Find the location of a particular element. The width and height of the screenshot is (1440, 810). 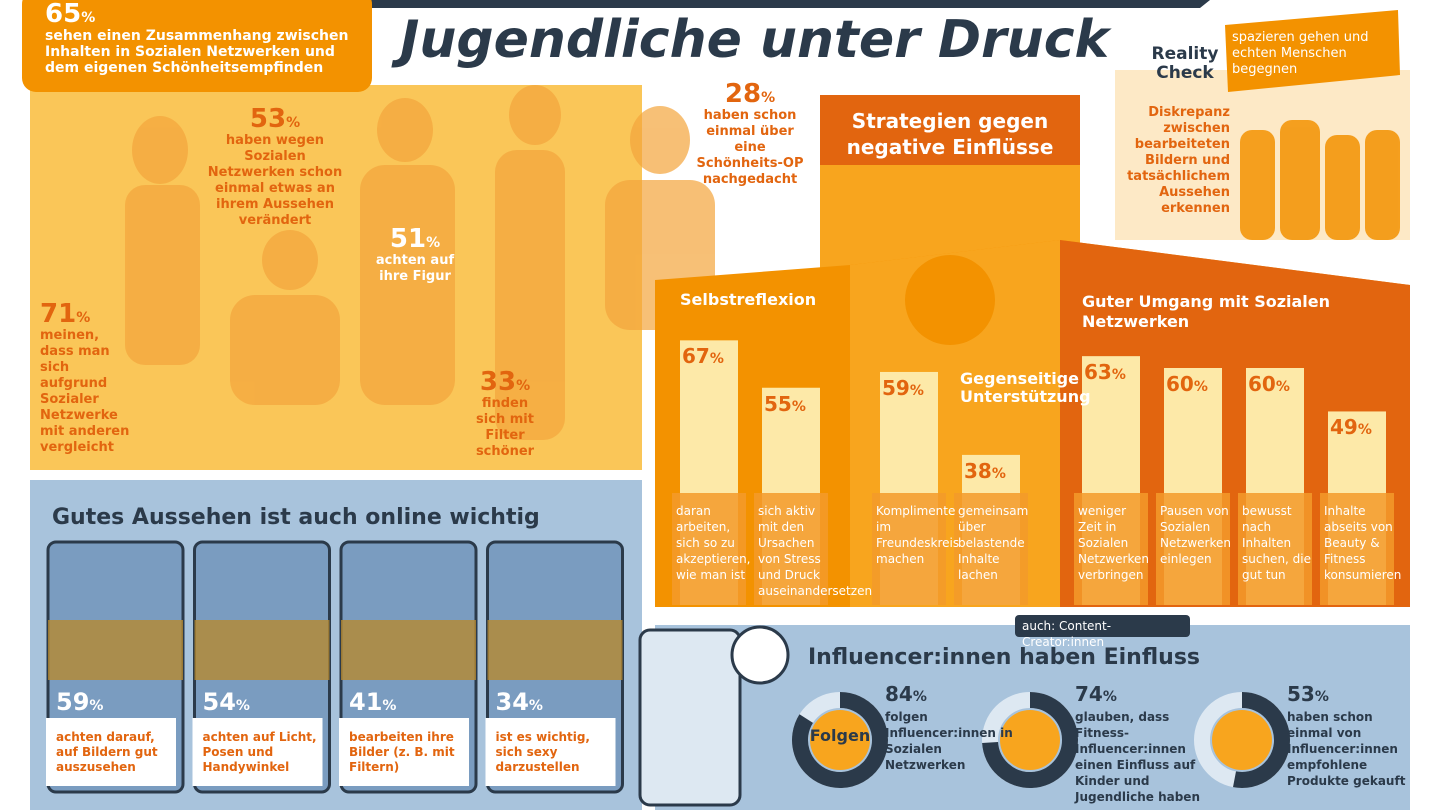

bar-label: 49% is located at coordinates (1360, 428).